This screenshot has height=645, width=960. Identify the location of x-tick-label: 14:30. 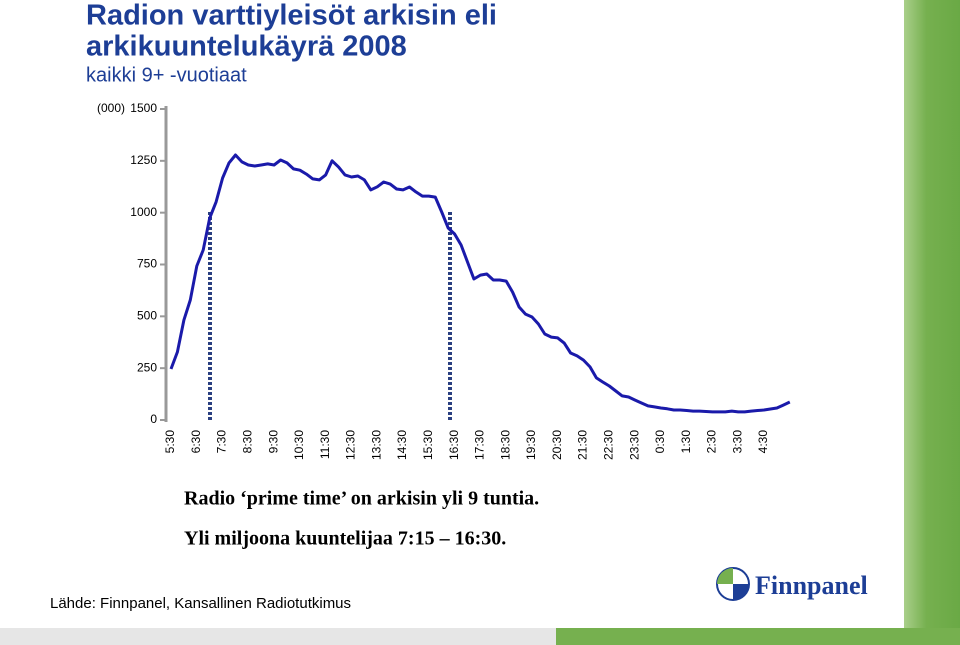
(402, 445).